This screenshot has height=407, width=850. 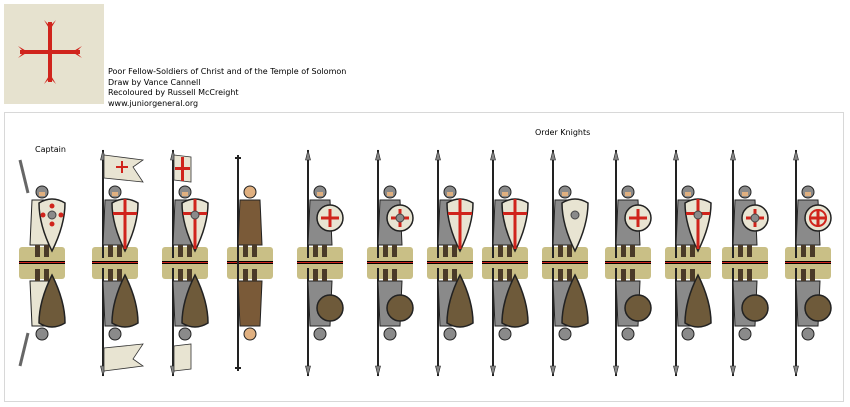 I want to click on colourist-line: Recoloured by Russell McCreight, so click(x=173, y=92).